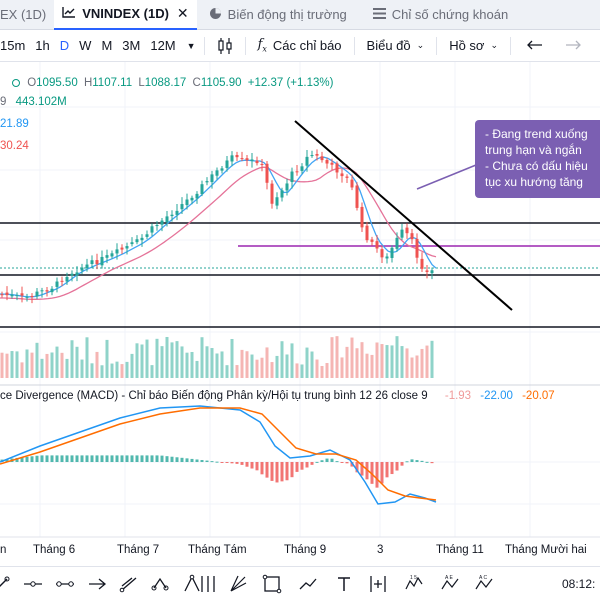 The width and height of the screenshot is (600, 600). I want to click on undo-button, so click(535, 46).